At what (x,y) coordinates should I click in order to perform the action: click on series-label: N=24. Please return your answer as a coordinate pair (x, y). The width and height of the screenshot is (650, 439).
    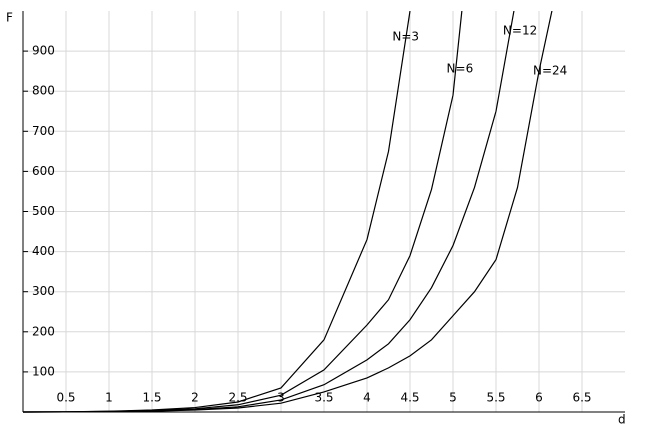
    Looking at the image, I should click on (550, 71).